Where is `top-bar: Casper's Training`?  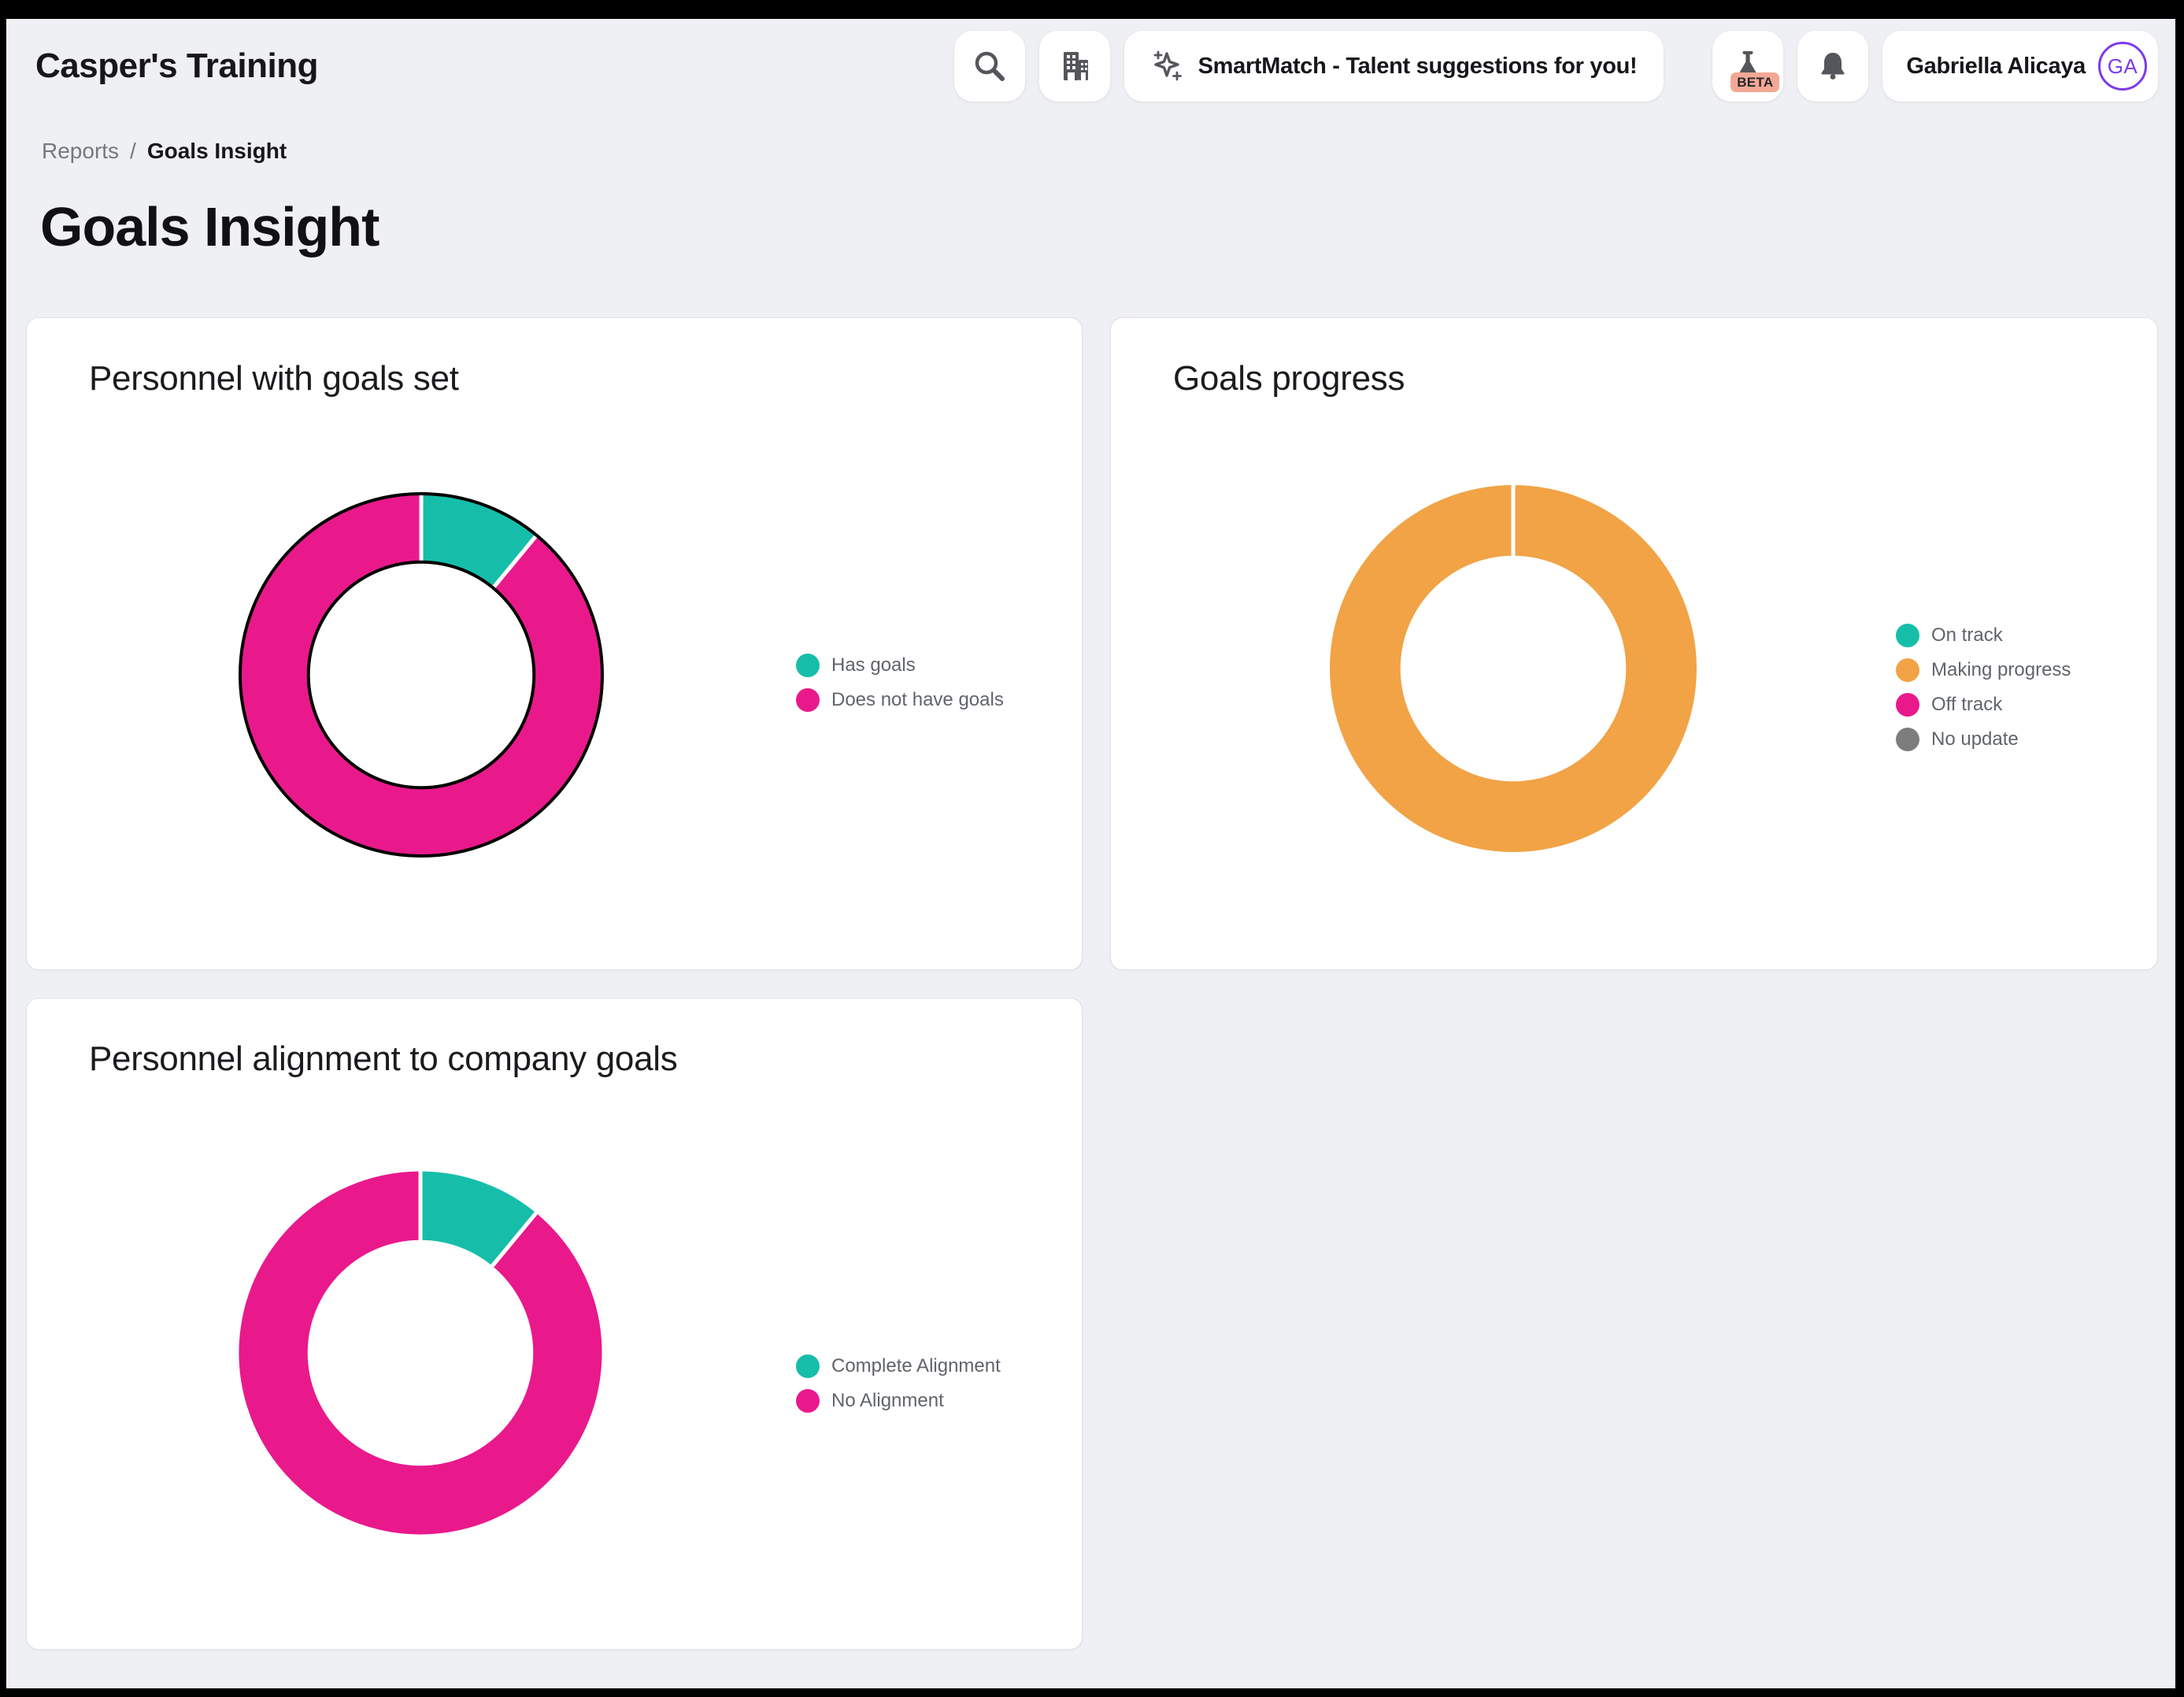
top-bar: Casper's Training is located at coordinates (1096, 66).